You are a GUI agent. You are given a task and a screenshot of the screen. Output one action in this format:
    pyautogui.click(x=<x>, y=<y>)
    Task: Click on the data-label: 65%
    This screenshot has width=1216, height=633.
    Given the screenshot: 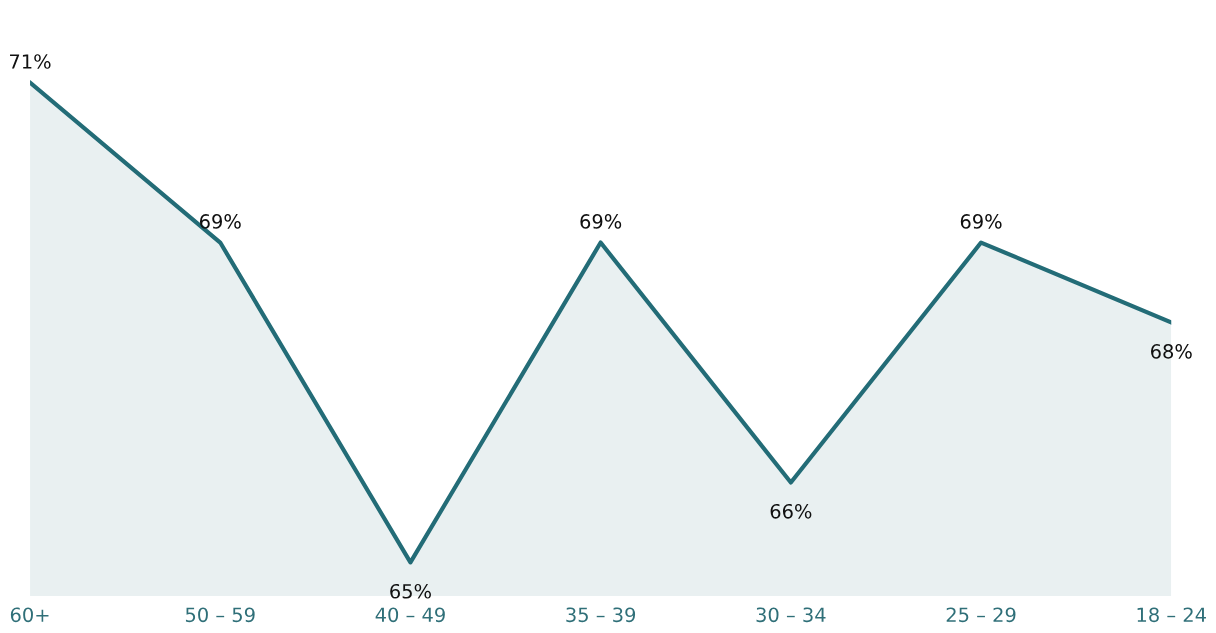 What is the action you would take?
    pyautogui.click(x=410, y=591)
    